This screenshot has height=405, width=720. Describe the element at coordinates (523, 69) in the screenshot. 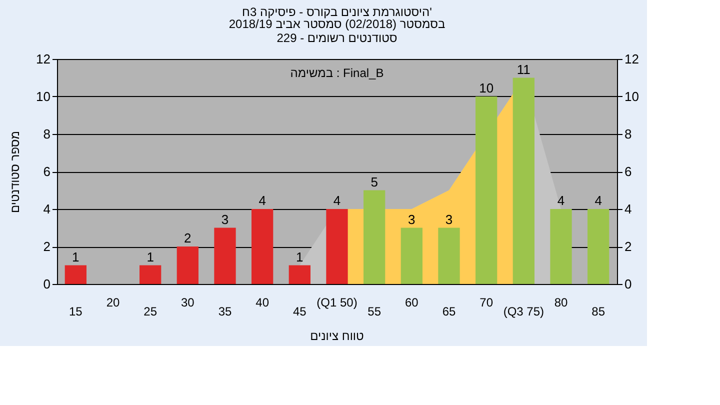

I see `data-label: 11` at that location.